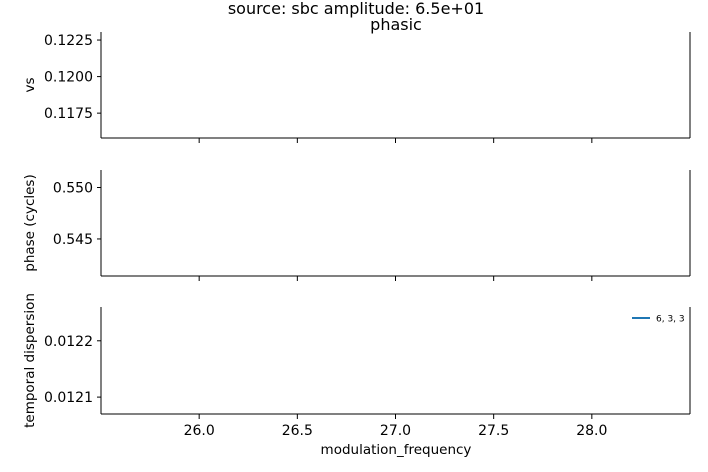 The width and height of the screenshot is (708, 472). Describe the element at coordinates (591, 431) in the screenshot. I see `x-tick-label: 28.0` at that location.